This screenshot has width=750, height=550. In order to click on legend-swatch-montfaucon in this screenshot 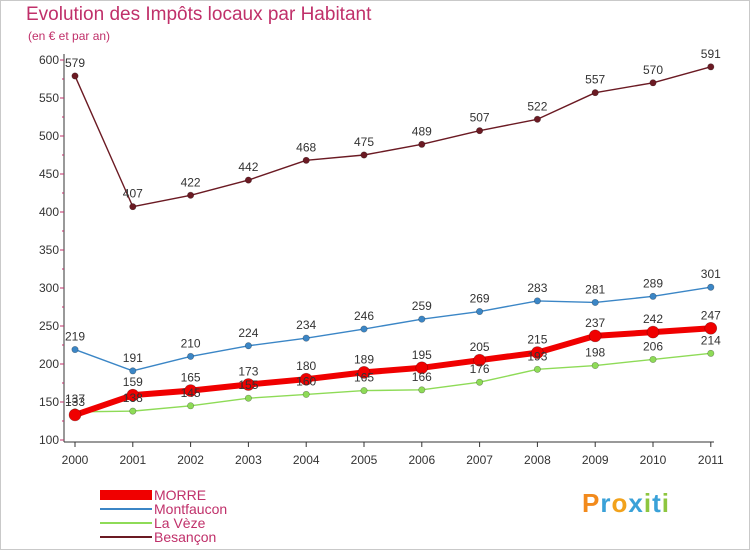, I will do `click(126, 509)`.